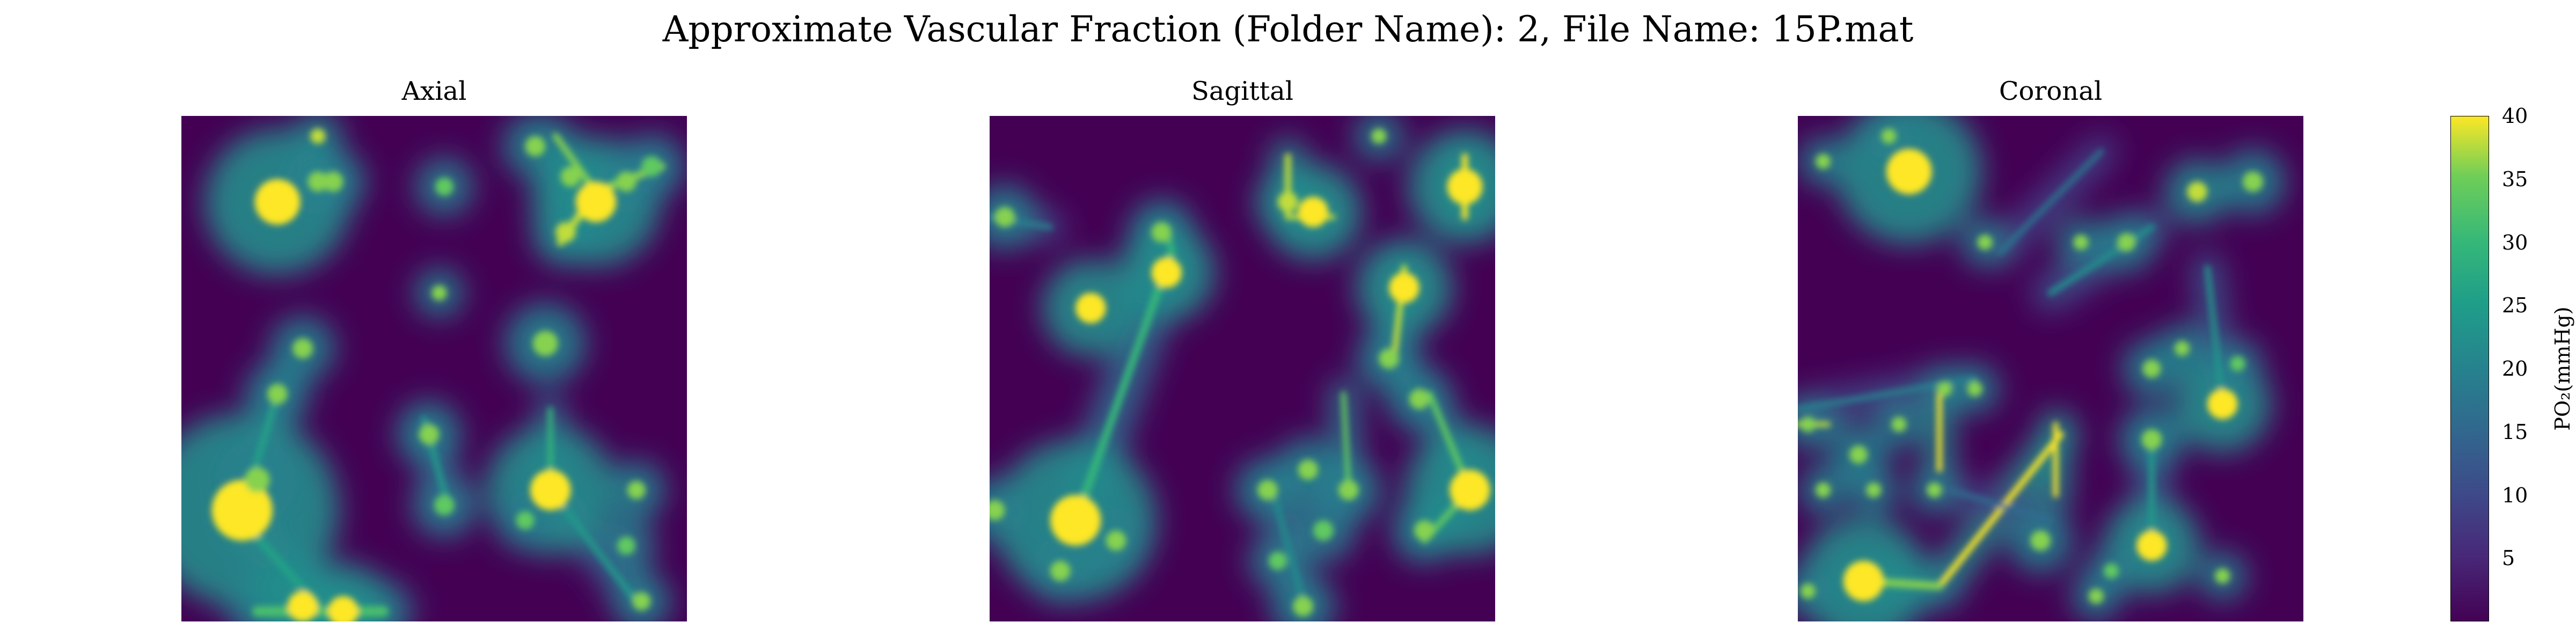 The width and height of the screenshot is (2576, 644). What do you see at coordinates (2562, 368) in the screenshot?
I see `colorbar-label: PO₂(mmHg)` at bounding box center [2562, 368].